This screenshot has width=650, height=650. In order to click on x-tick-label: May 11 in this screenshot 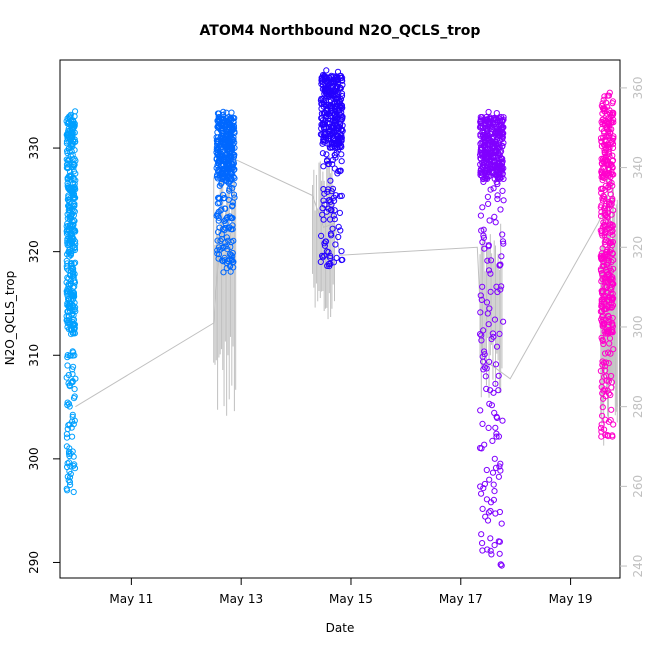, I will do `click(131, 599)`.